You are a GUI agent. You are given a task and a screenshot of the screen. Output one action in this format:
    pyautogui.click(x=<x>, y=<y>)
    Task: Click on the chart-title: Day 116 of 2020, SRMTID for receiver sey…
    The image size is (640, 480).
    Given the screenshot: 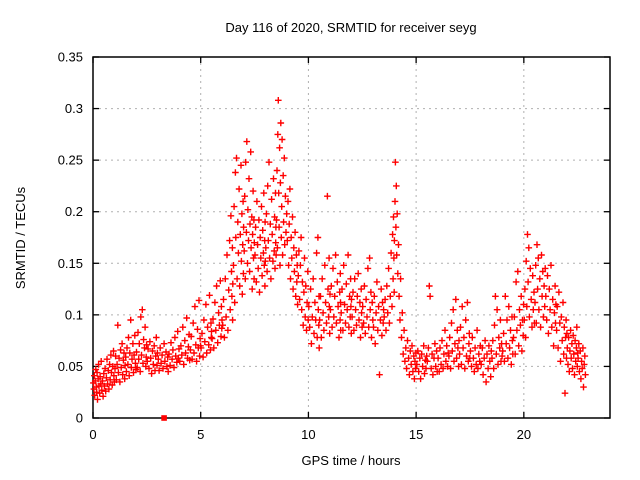 What is the action you would take?
    pyautogui.click(x=350, y=27)
    